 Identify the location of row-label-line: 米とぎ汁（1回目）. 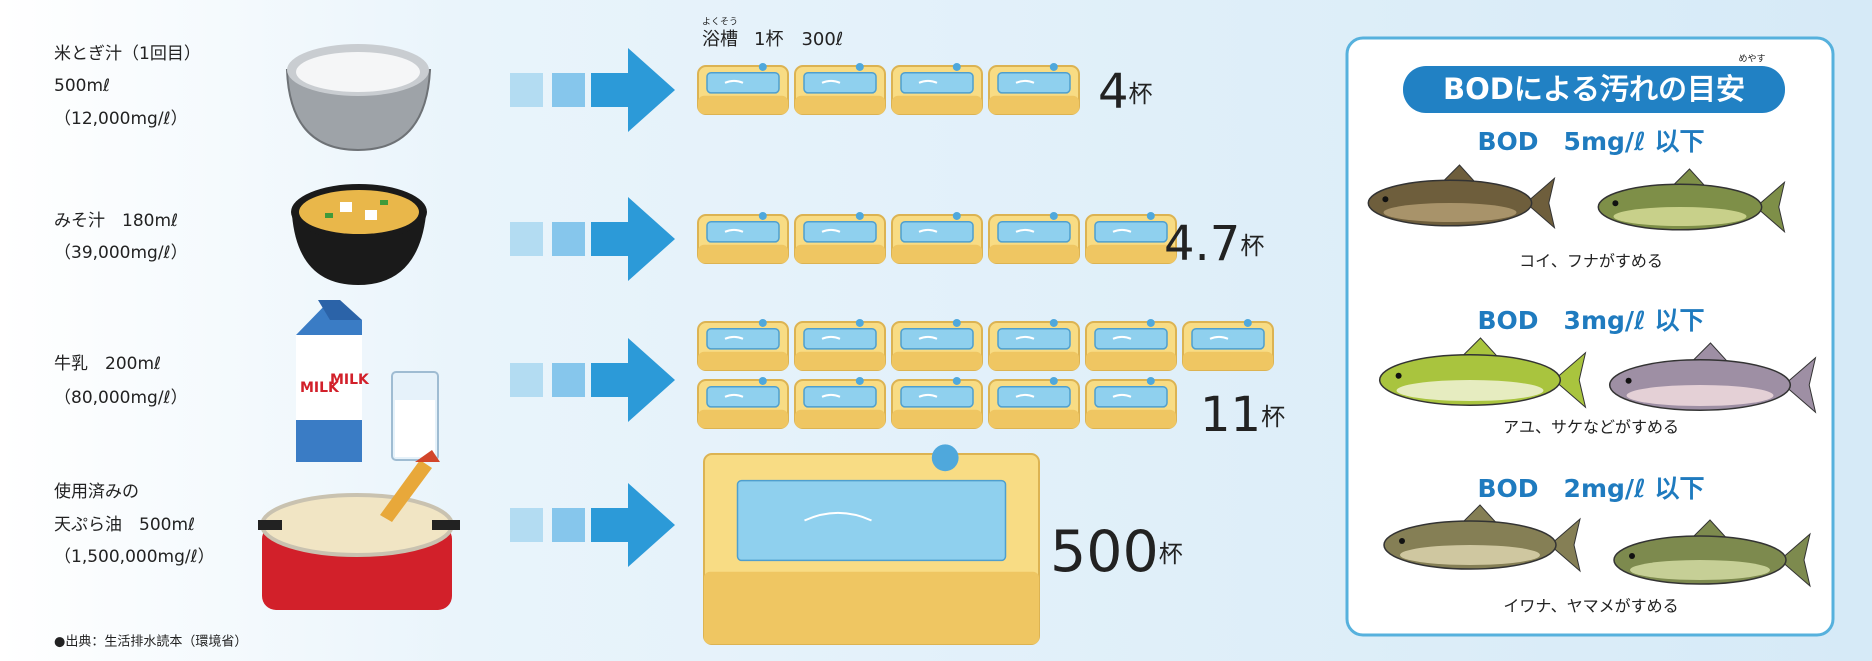
(127, 54).